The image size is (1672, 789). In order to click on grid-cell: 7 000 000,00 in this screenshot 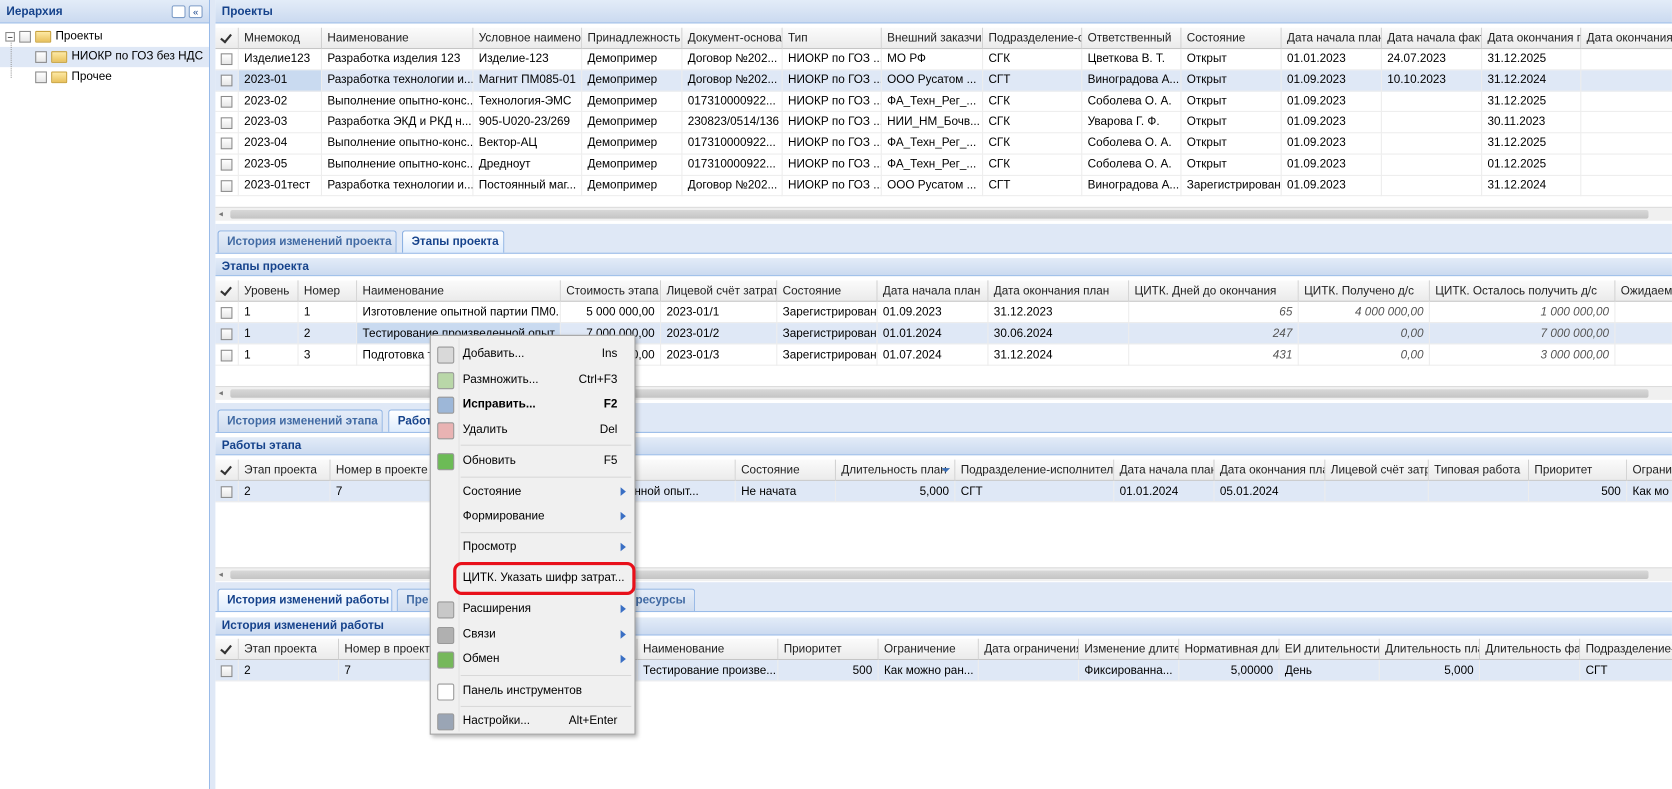, I will do `click(1522, 334)`.